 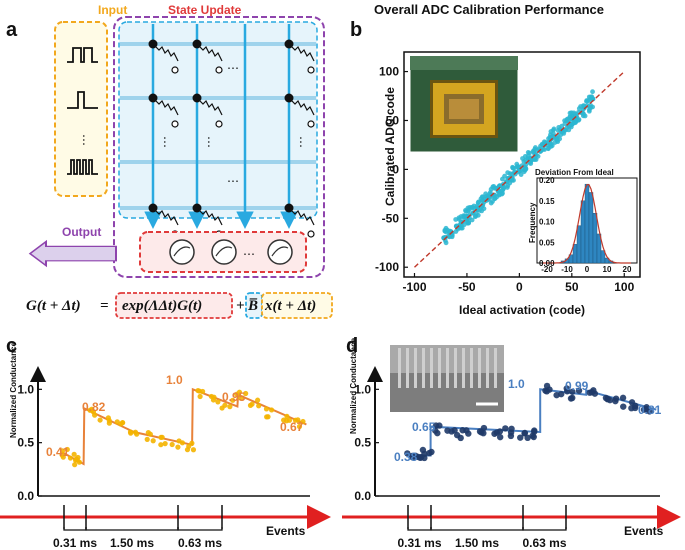 What do you see at coordinates (519, 287) in the screenshot?
I see `x-tick-label: 0` at bounding box center [519, 287].